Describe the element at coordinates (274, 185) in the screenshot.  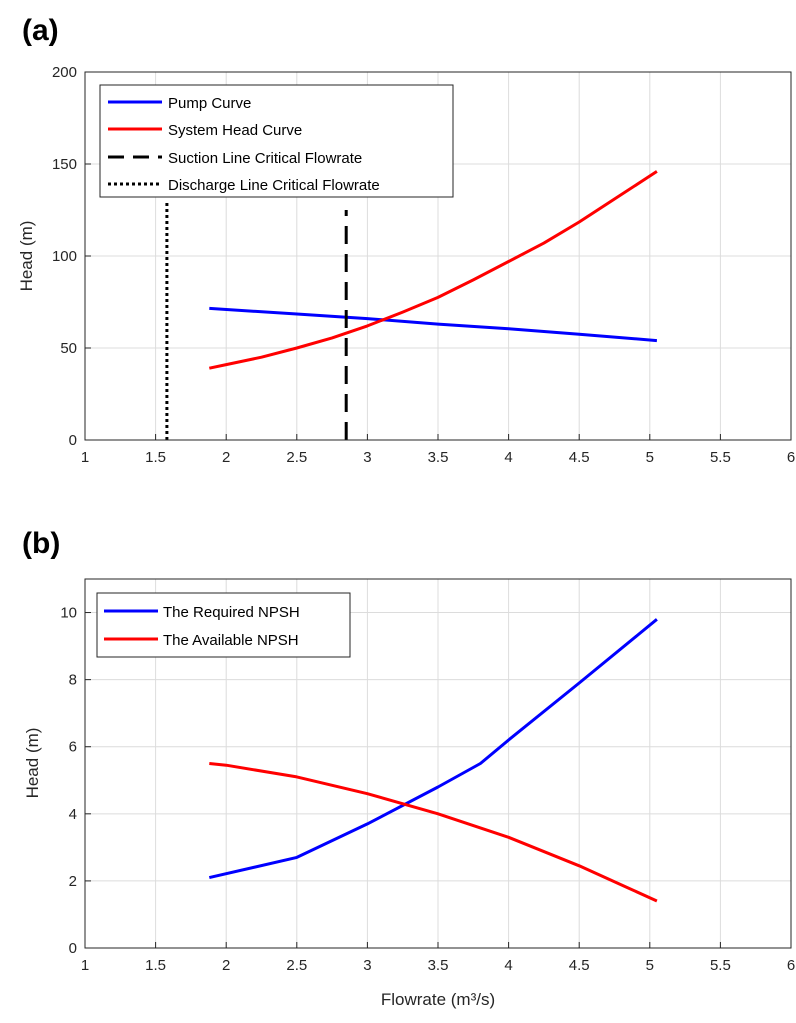
I see `legend-label-discharge-line: Discharge Line Critical Flowrate` at that location.